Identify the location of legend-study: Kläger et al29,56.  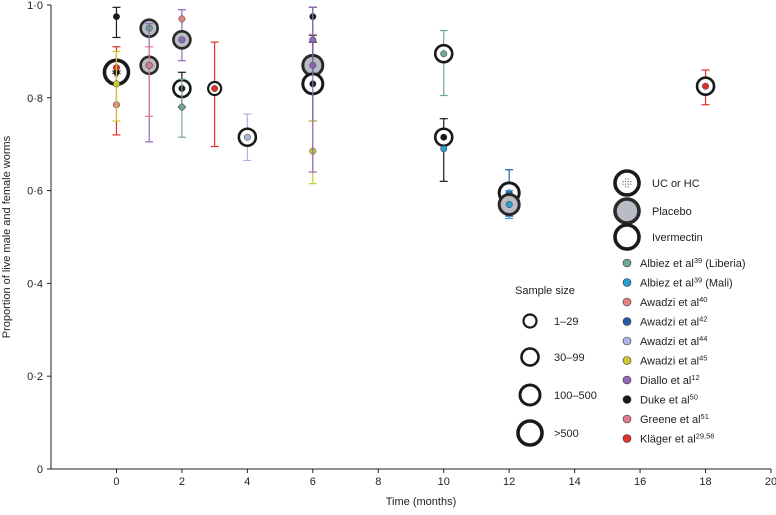
(668, 439).